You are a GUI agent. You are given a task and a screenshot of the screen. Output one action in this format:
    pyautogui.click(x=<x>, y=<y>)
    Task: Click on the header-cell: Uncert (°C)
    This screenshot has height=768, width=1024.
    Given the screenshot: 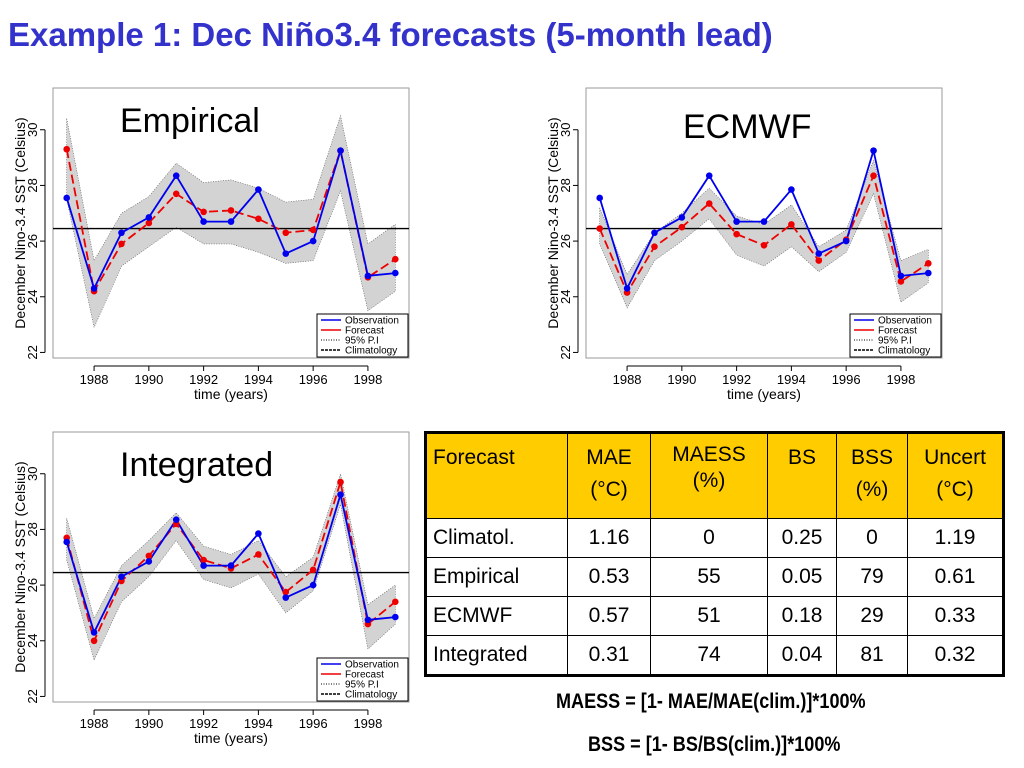 What is the action you would take?
    pyautogui.click(x=955, y=475)
    